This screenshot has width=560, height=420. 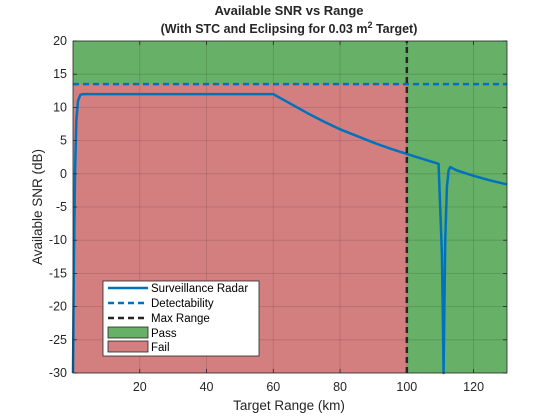 What do you see at coordinates (60, 41) in the screenshot?
I see `y-tick-label: 20` at bounding box center [60, 41].